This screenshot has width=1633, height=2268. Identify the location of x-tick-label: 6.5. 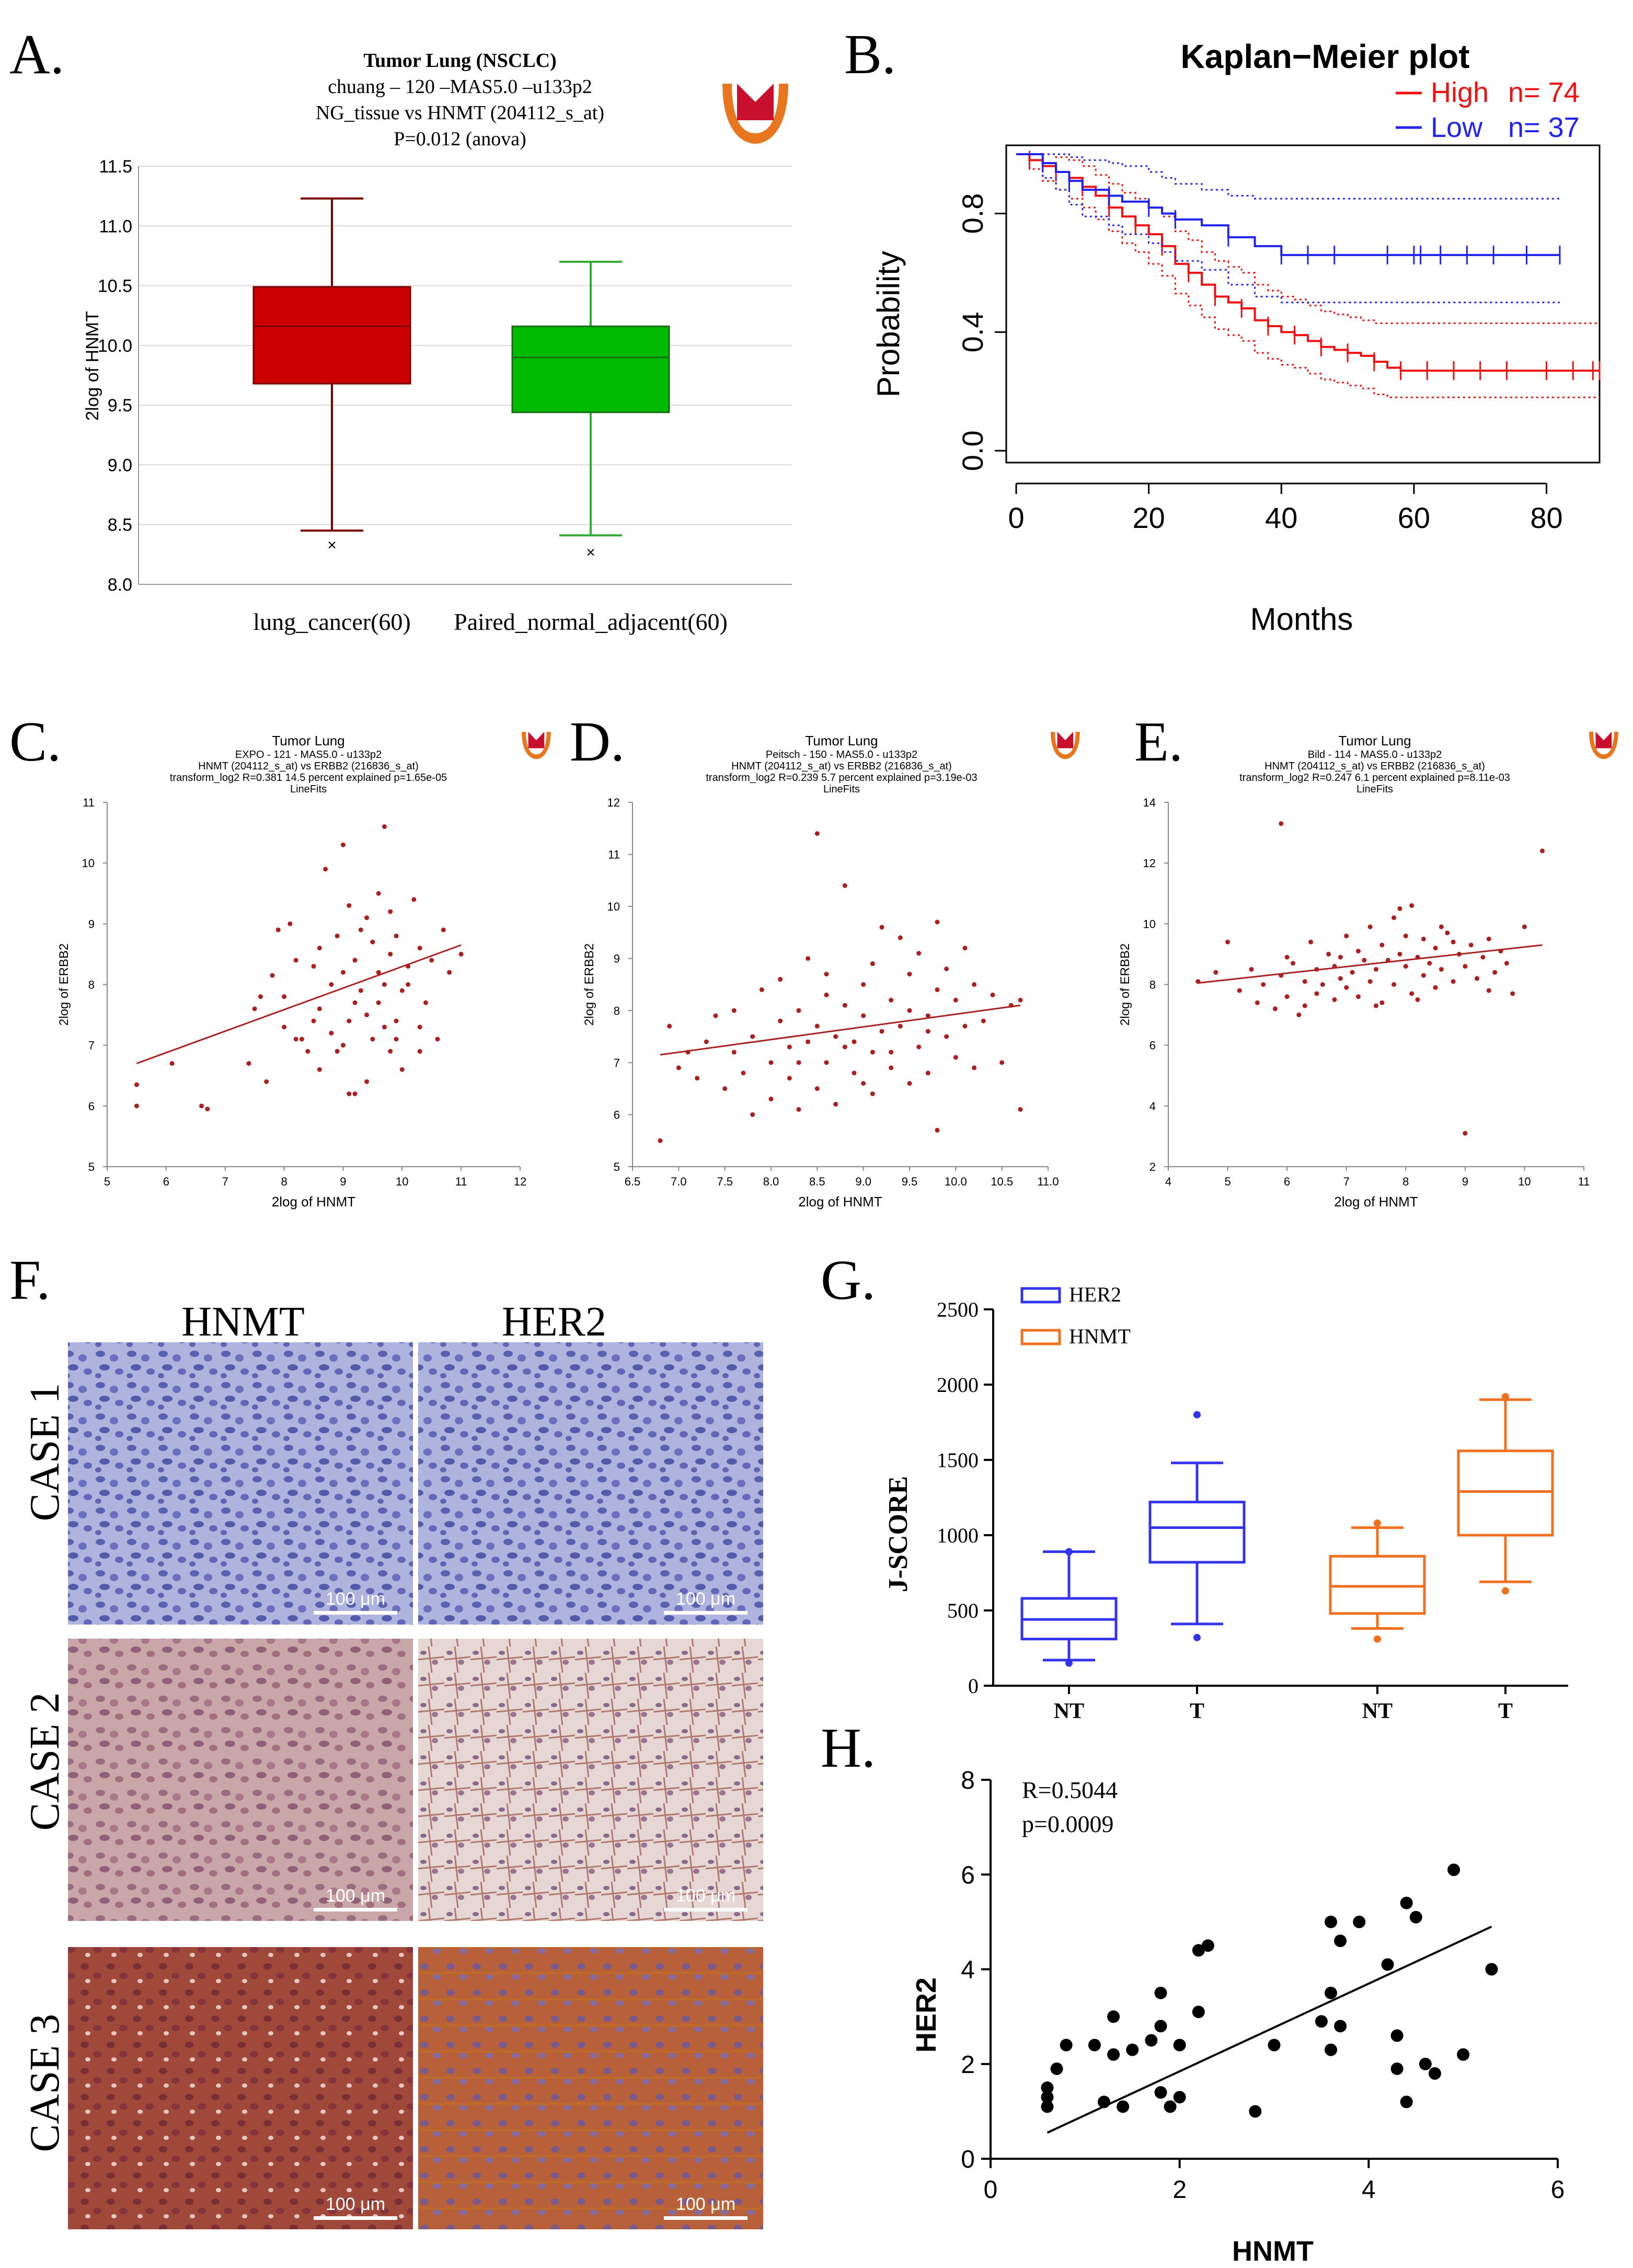
(633, 1181).